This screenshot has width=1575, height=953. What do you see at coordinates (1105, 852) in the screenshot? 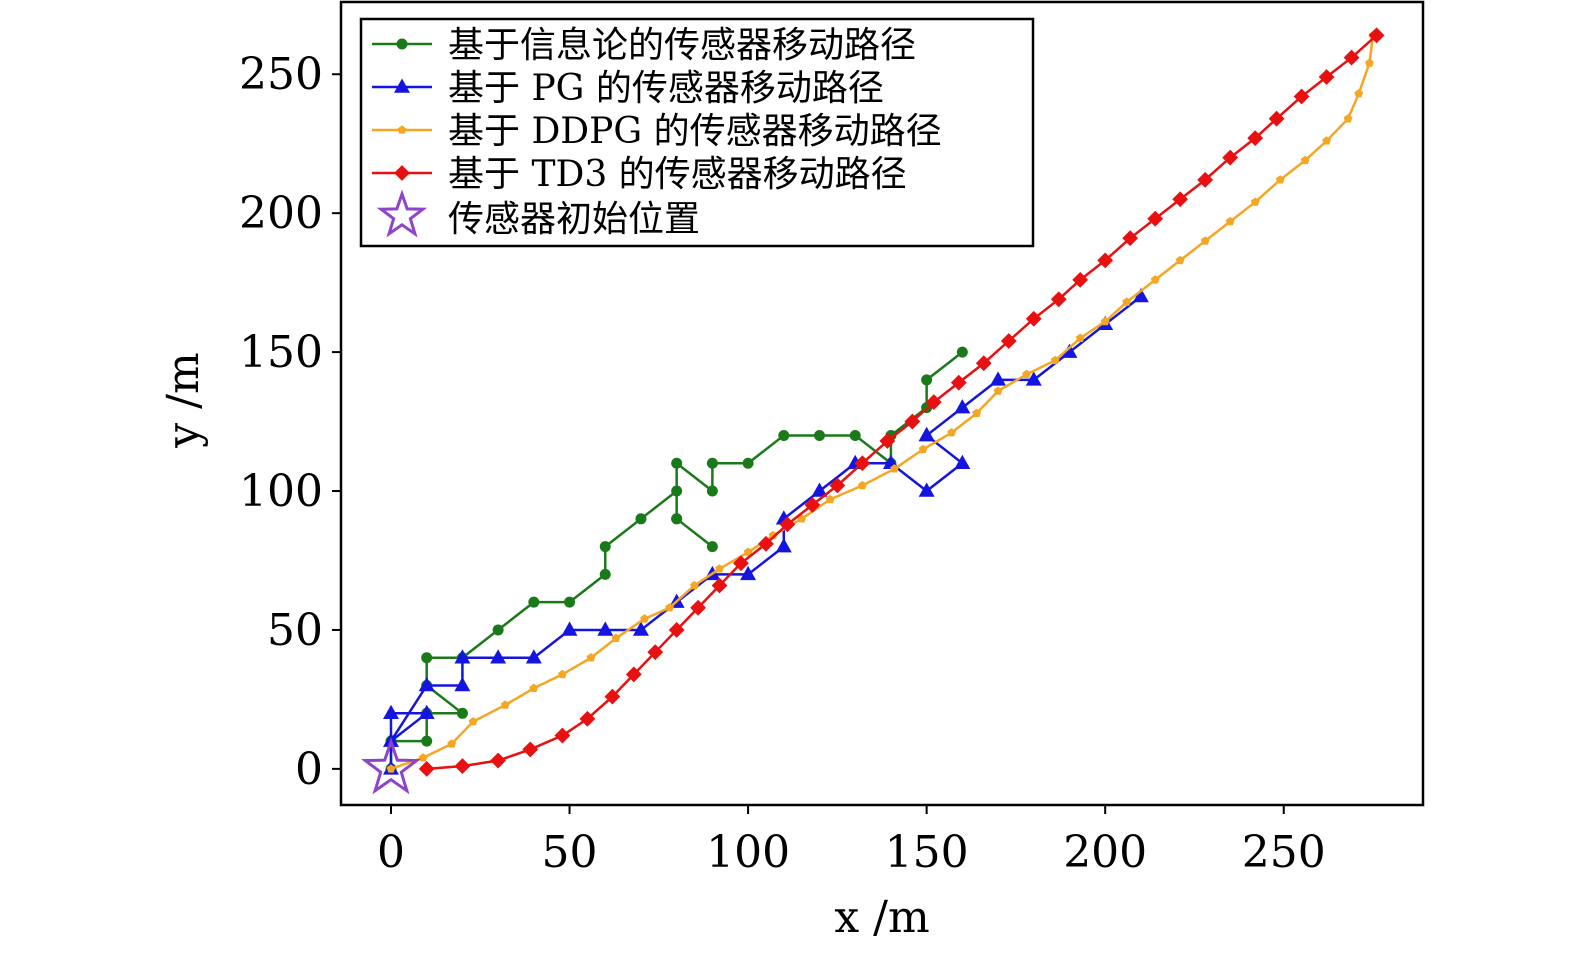
I see `x-tick-label: 200` at bounding box center [1105, 852].